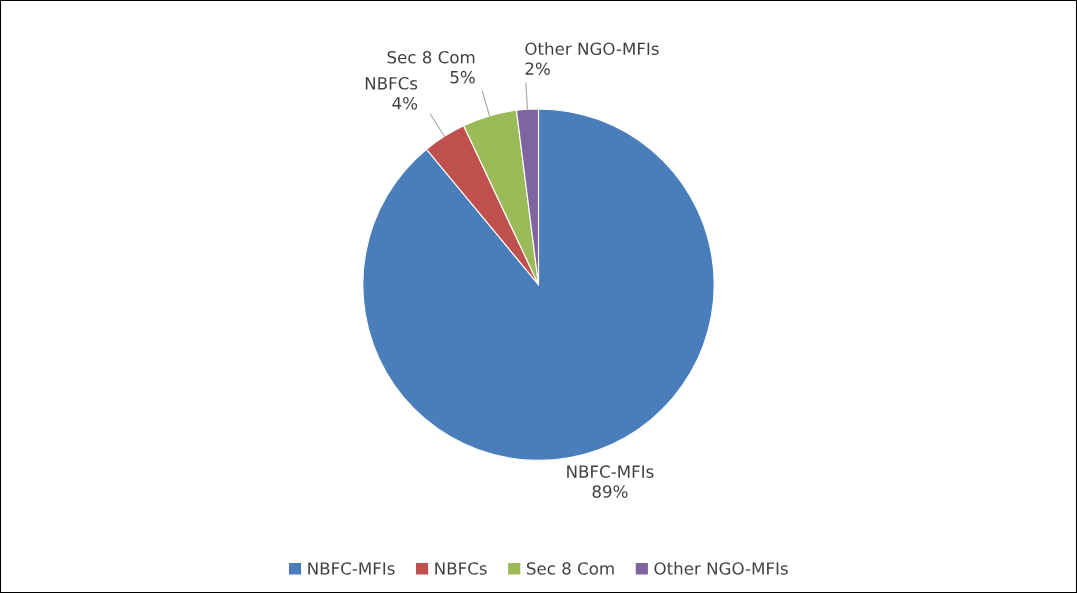  Describe the element at coordinates (721, 568) in the screenshot. I see `legend-label: Other NGO-MFIs` at that location.